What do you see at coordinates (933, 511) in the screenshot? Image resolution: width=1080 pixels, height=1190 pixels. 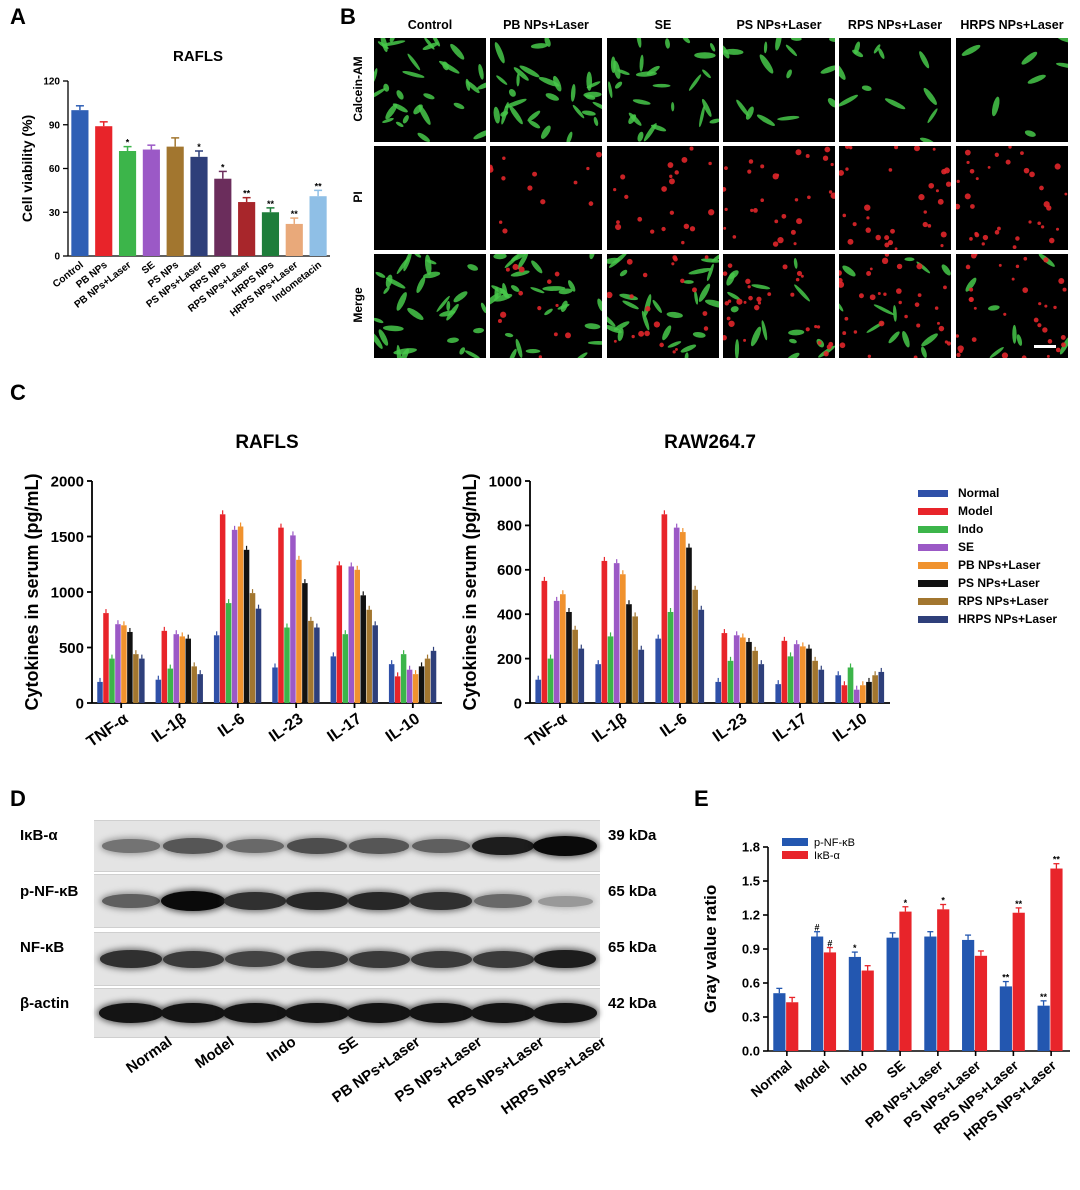 I see `legend-swatch` at bounding box center [933, 511].